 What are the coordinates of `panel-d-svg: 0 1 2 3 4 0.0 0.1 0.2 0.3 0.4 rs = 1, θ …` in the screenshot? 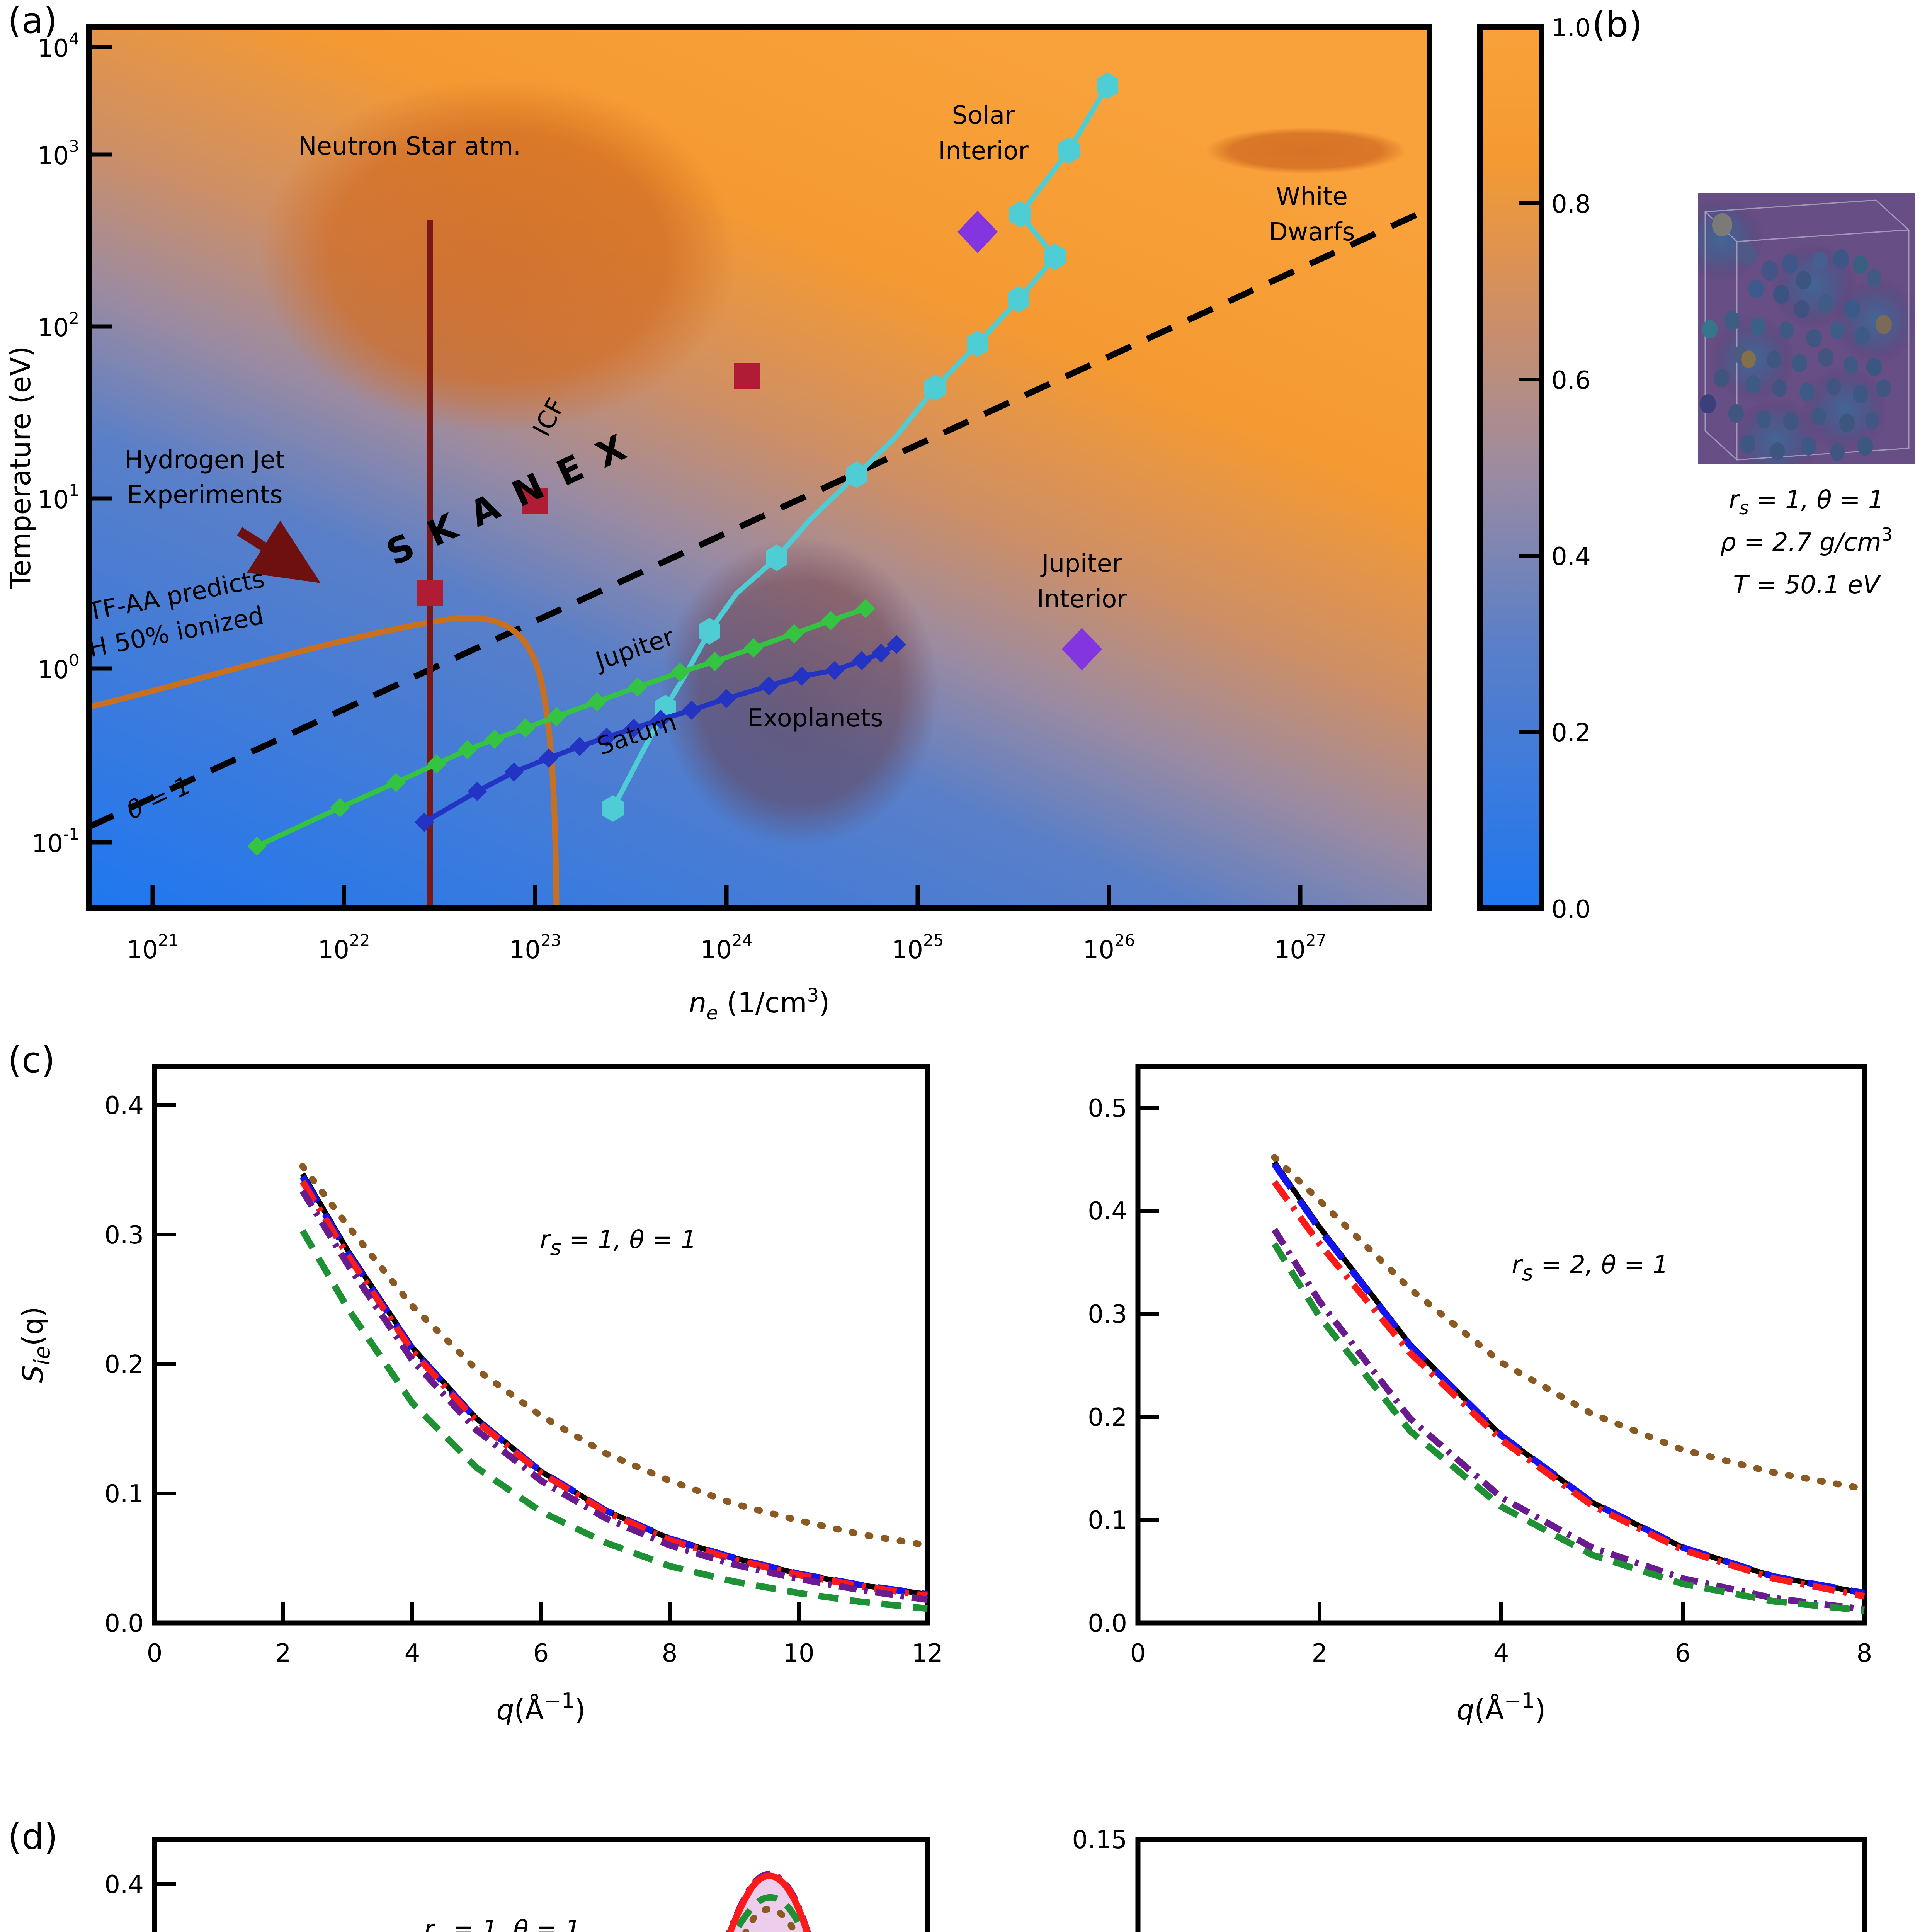 It's located at (985, 1879).